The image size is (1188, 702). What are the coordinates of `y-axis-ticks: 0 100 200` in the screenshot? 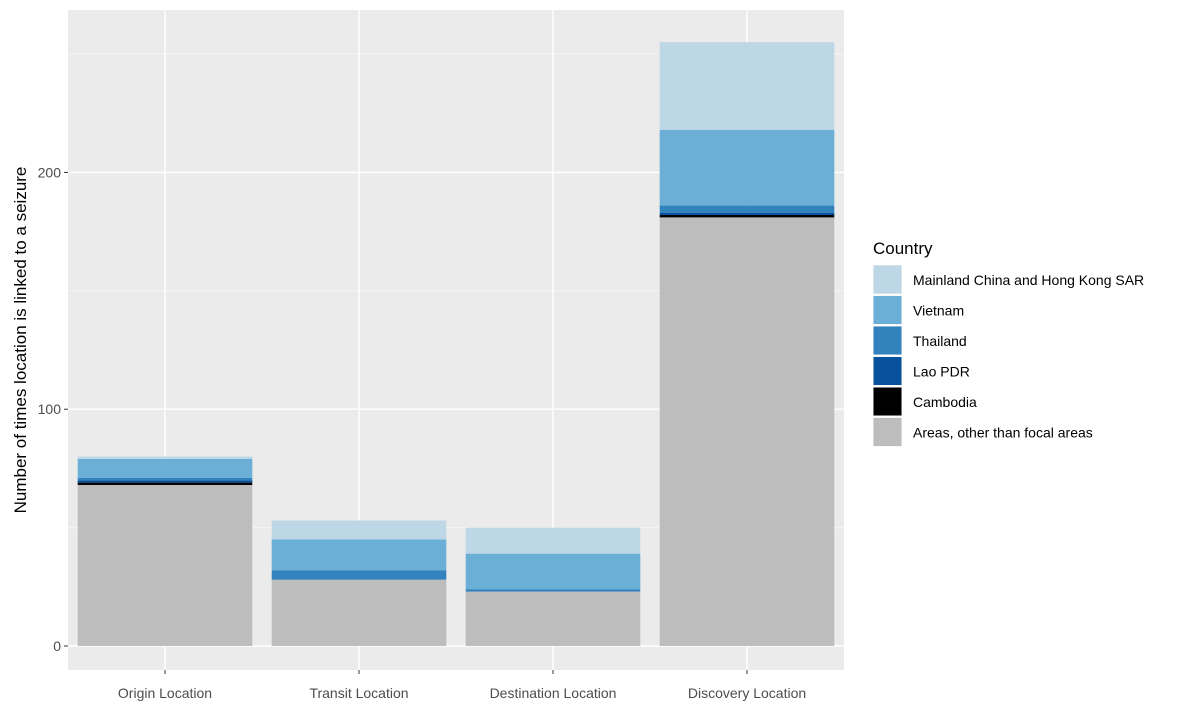 It's located at (53, 409).